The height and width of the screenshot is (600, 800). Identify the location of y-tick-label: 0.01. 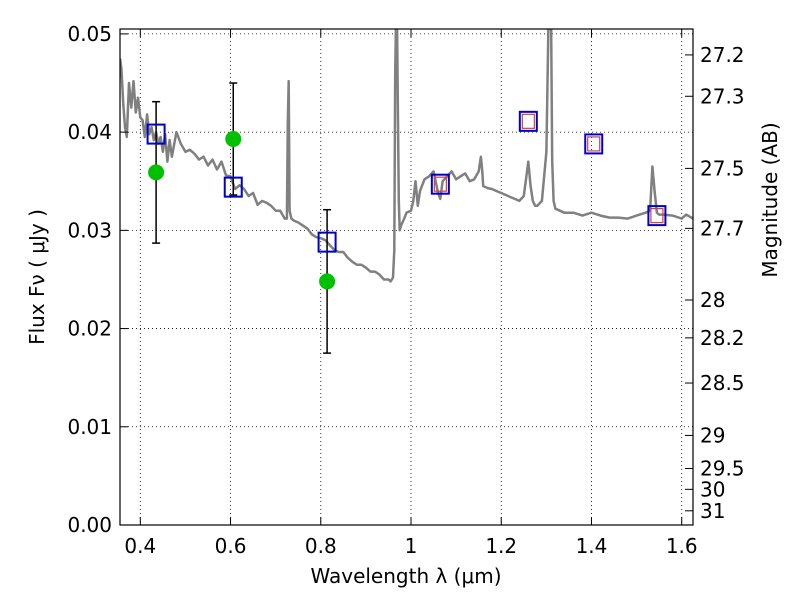
(89, 427).